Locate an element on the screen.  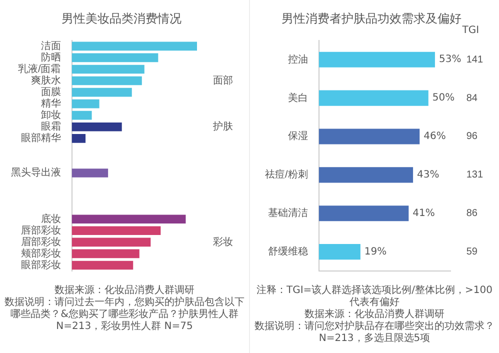
y-tick-label: 底妆 is located at coordinates (50, 218).